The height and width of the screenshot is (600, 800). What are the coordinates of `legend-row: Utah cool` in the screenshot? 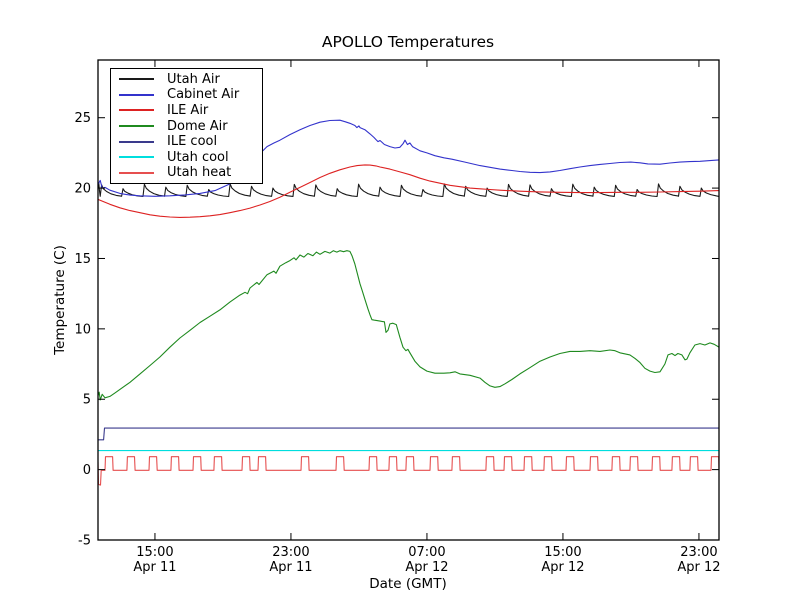 It's located at (190, 157).